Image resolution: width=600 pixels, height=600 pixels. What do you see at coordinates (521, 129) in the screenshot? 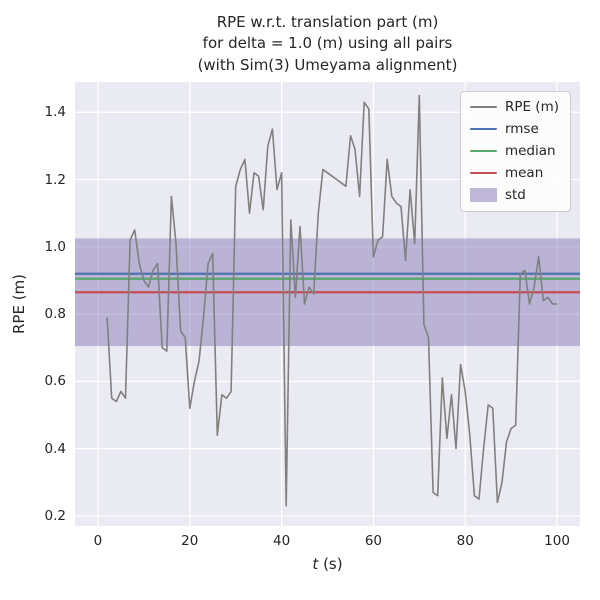
I see `legend-label-rmse: rmse` at bounding box center [521, 129].